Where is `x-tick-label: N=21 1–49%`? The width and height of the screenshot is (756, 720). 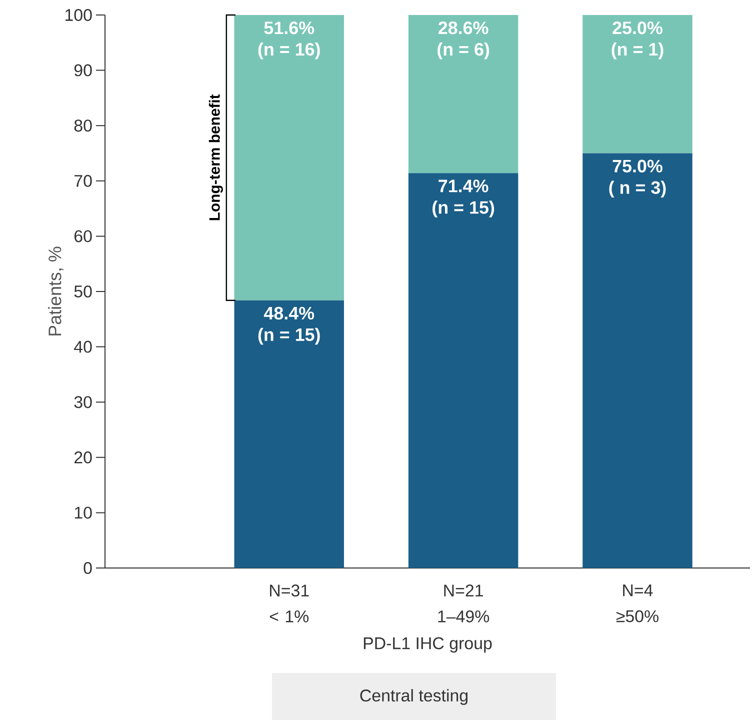 x-tick-label: N=21 1–49% is located at coordinates (464, 603).